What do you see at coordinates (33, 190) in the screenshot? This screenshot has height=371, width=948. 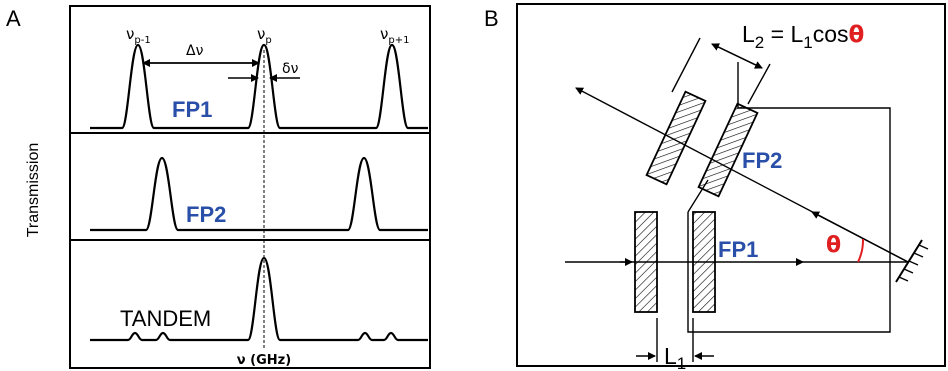 I see `y-axis-label: Transmission` at bounding box center [33, 190].